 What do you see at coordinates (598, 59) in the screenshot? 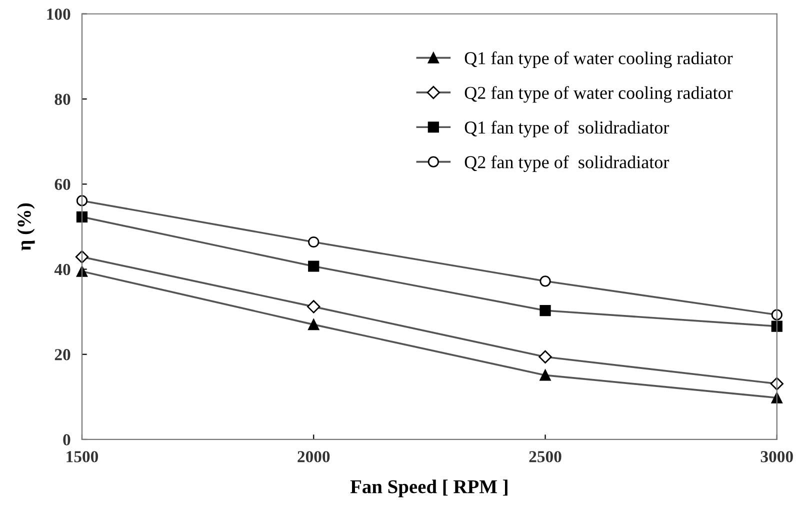
I see `legend-label: Q1 fan type of water cooling radiator` at bounding box center [598, 59].